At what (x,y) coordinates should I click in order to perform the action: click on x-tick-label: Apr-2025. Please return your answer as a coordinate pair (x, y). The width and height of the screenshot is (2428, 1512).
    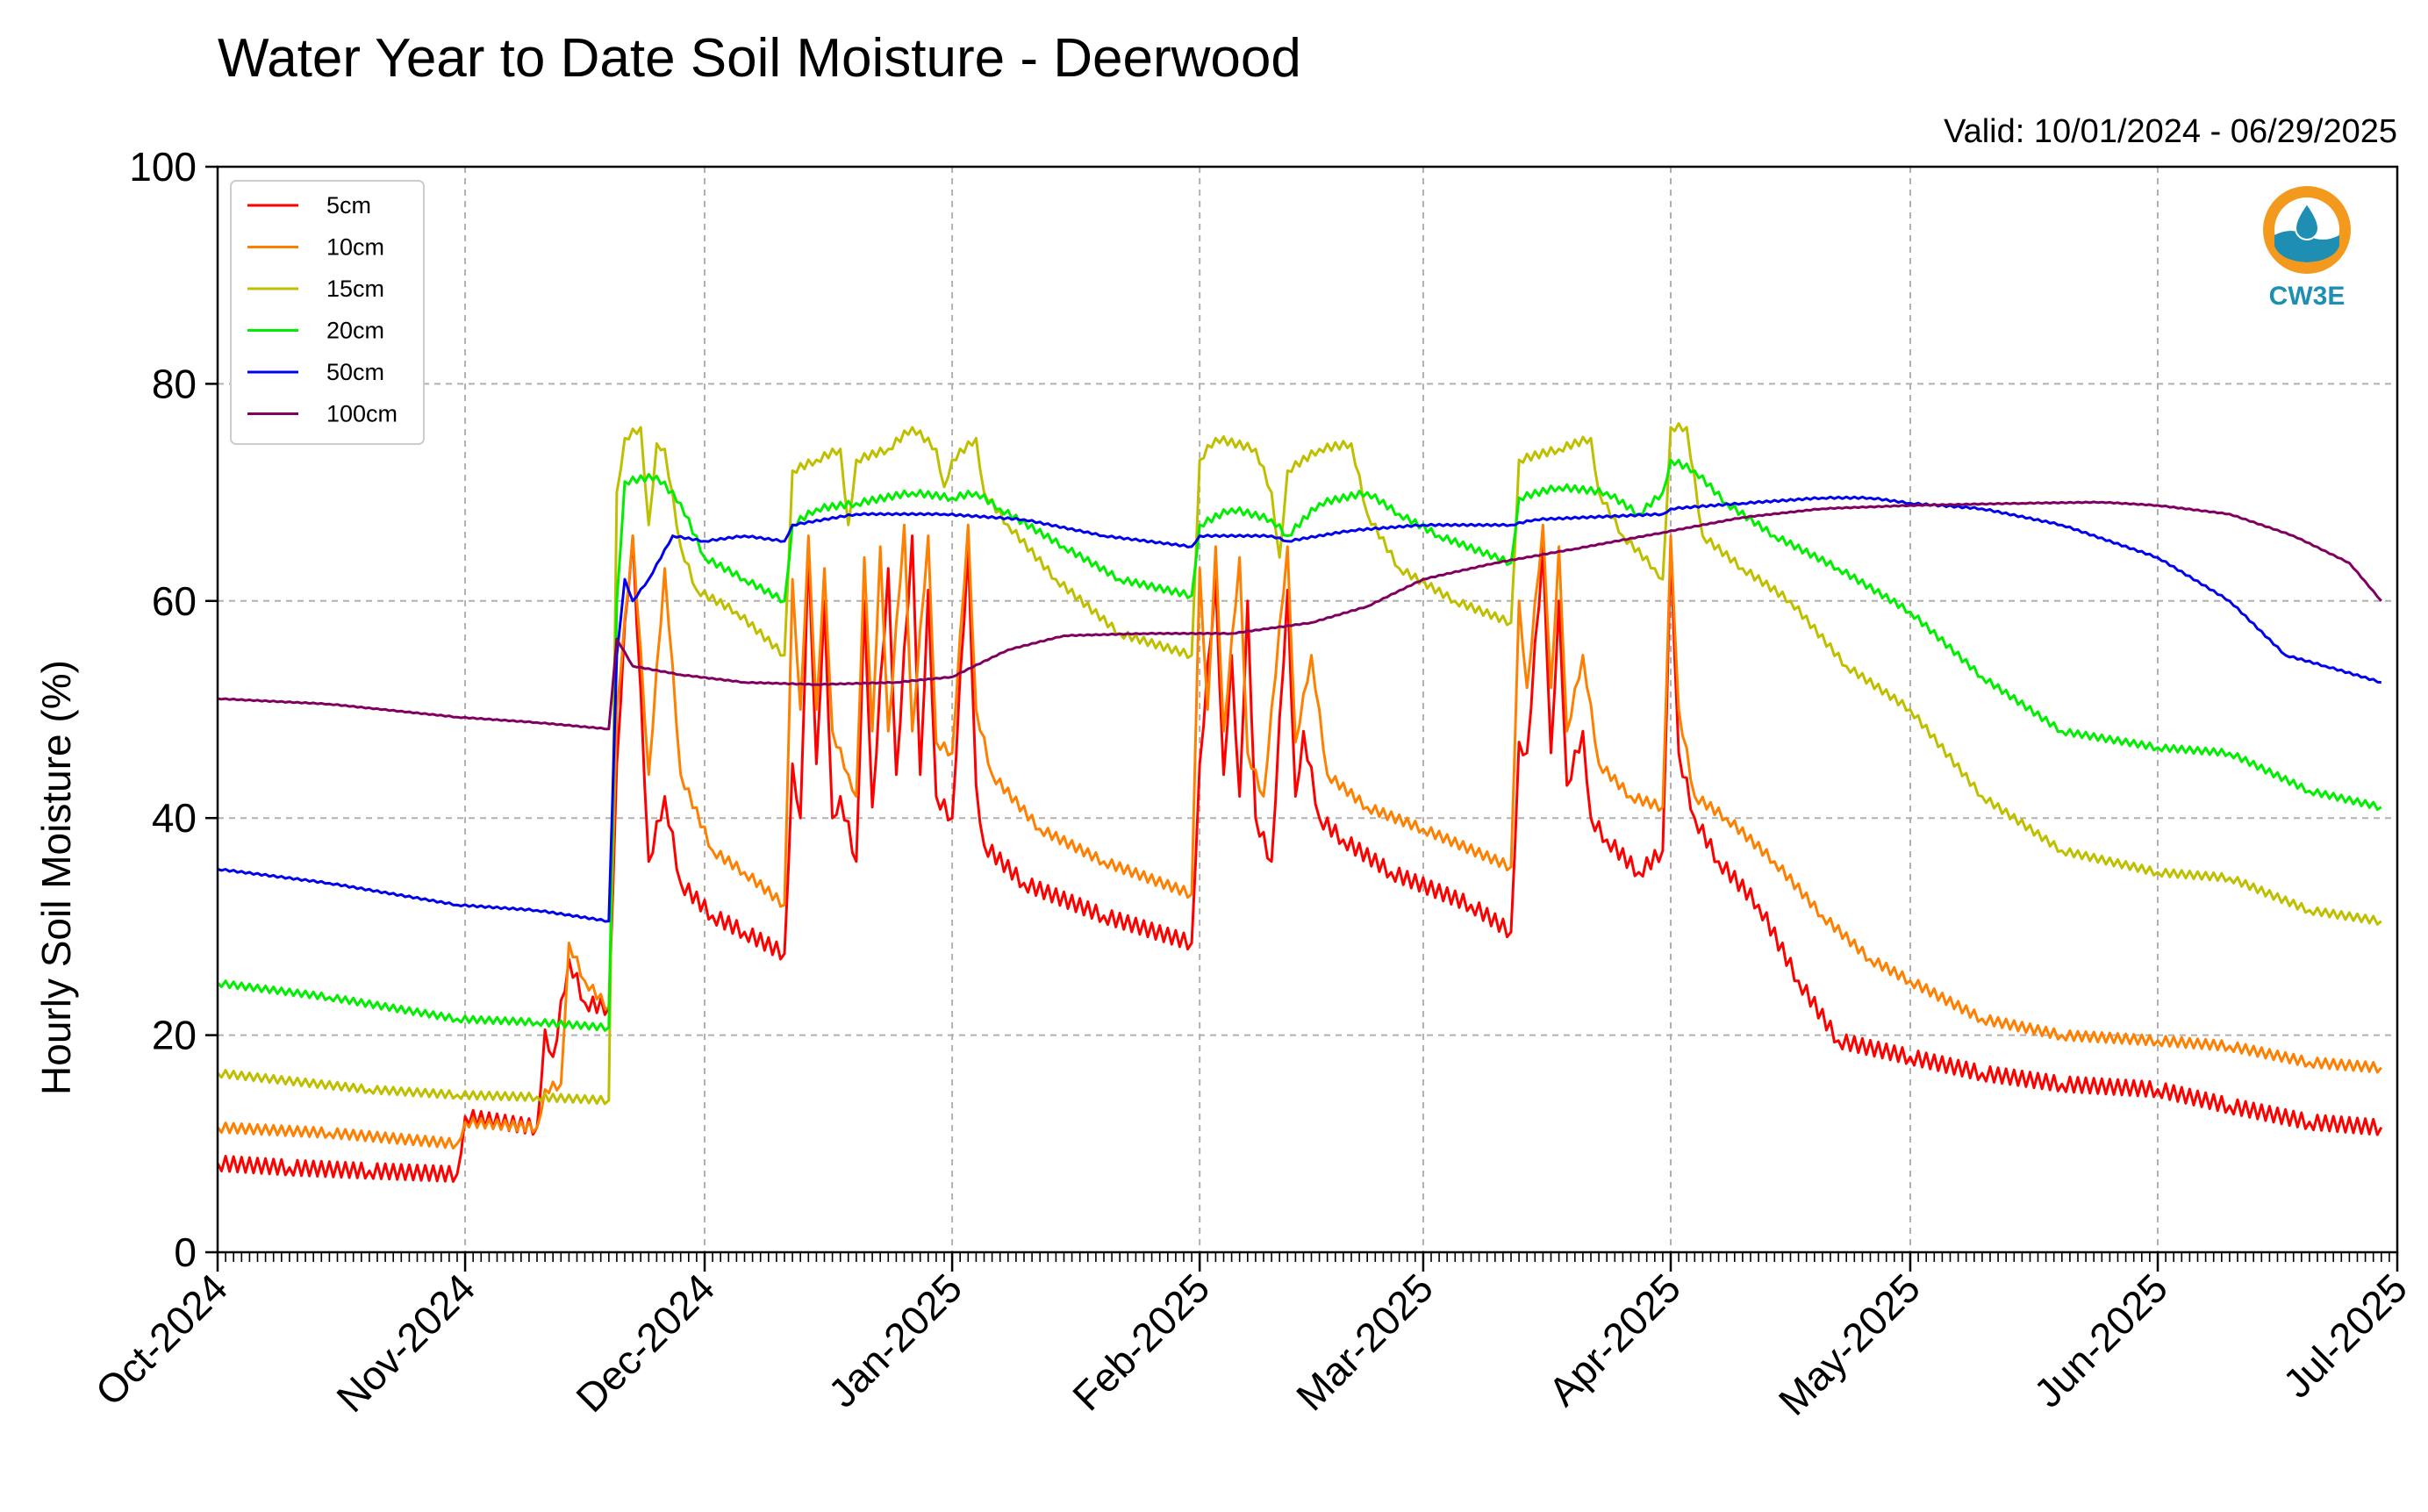
    Looking at the image, I should click on (1614, 1340).